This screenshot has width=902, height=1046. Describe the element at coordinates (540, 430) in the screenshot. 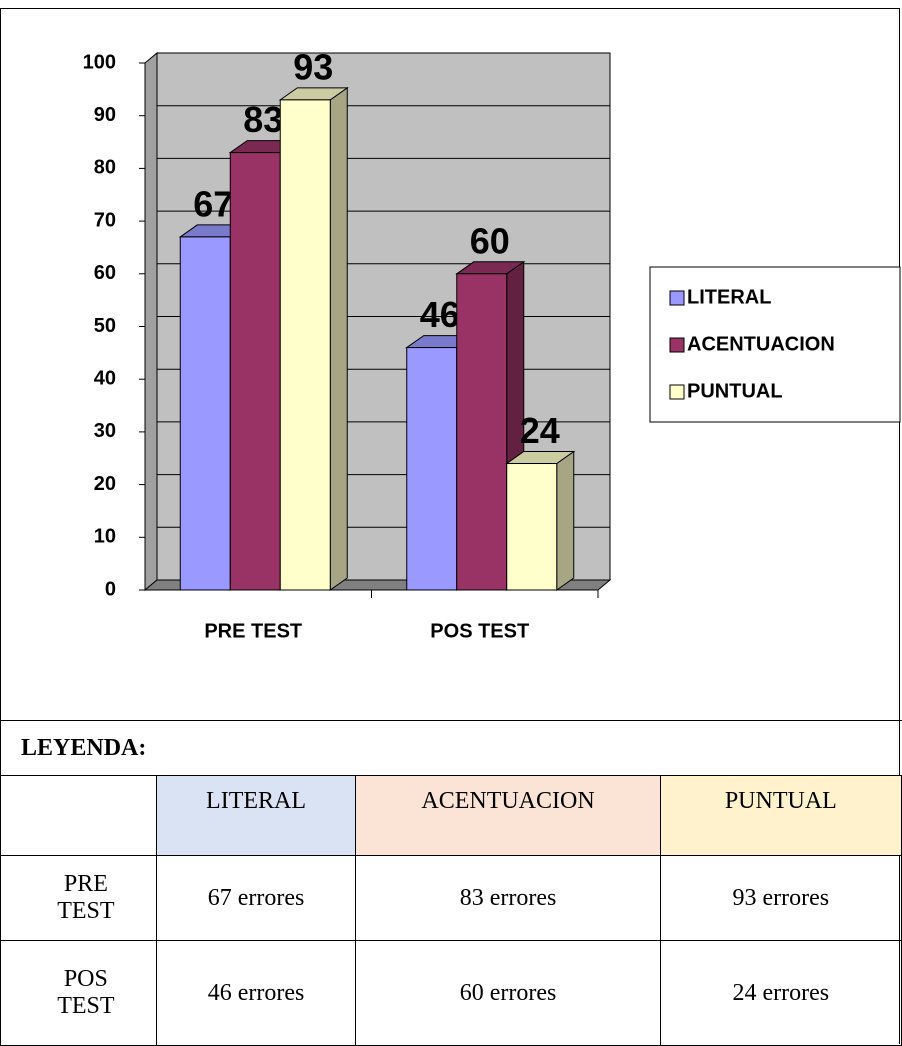

I see `data-label: 24` at that location.